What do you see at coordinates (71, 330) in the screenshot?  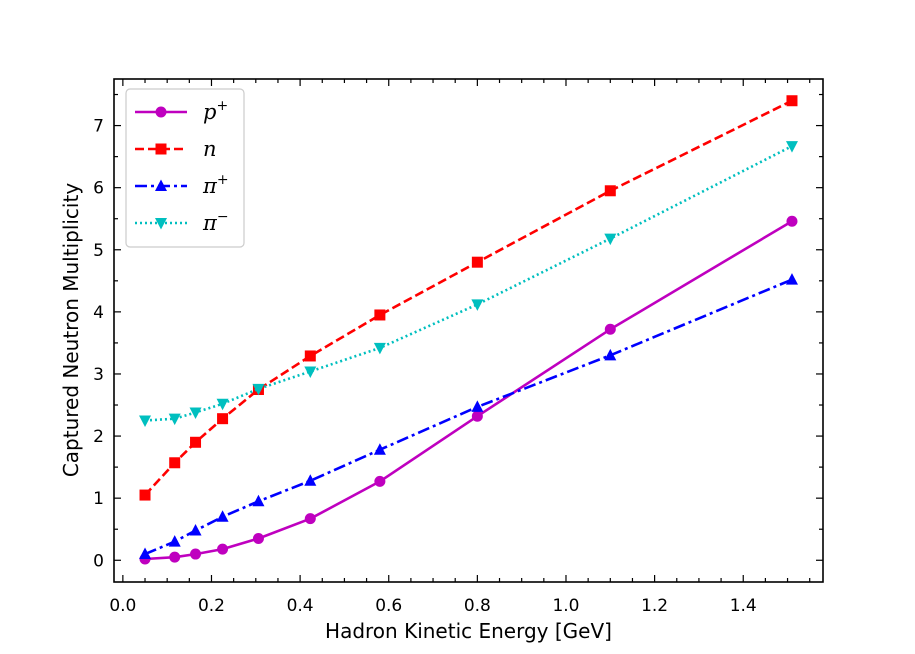 I see `y-axis-label: Captured Neutron Multiplicity` at bounding box center [71, 330].